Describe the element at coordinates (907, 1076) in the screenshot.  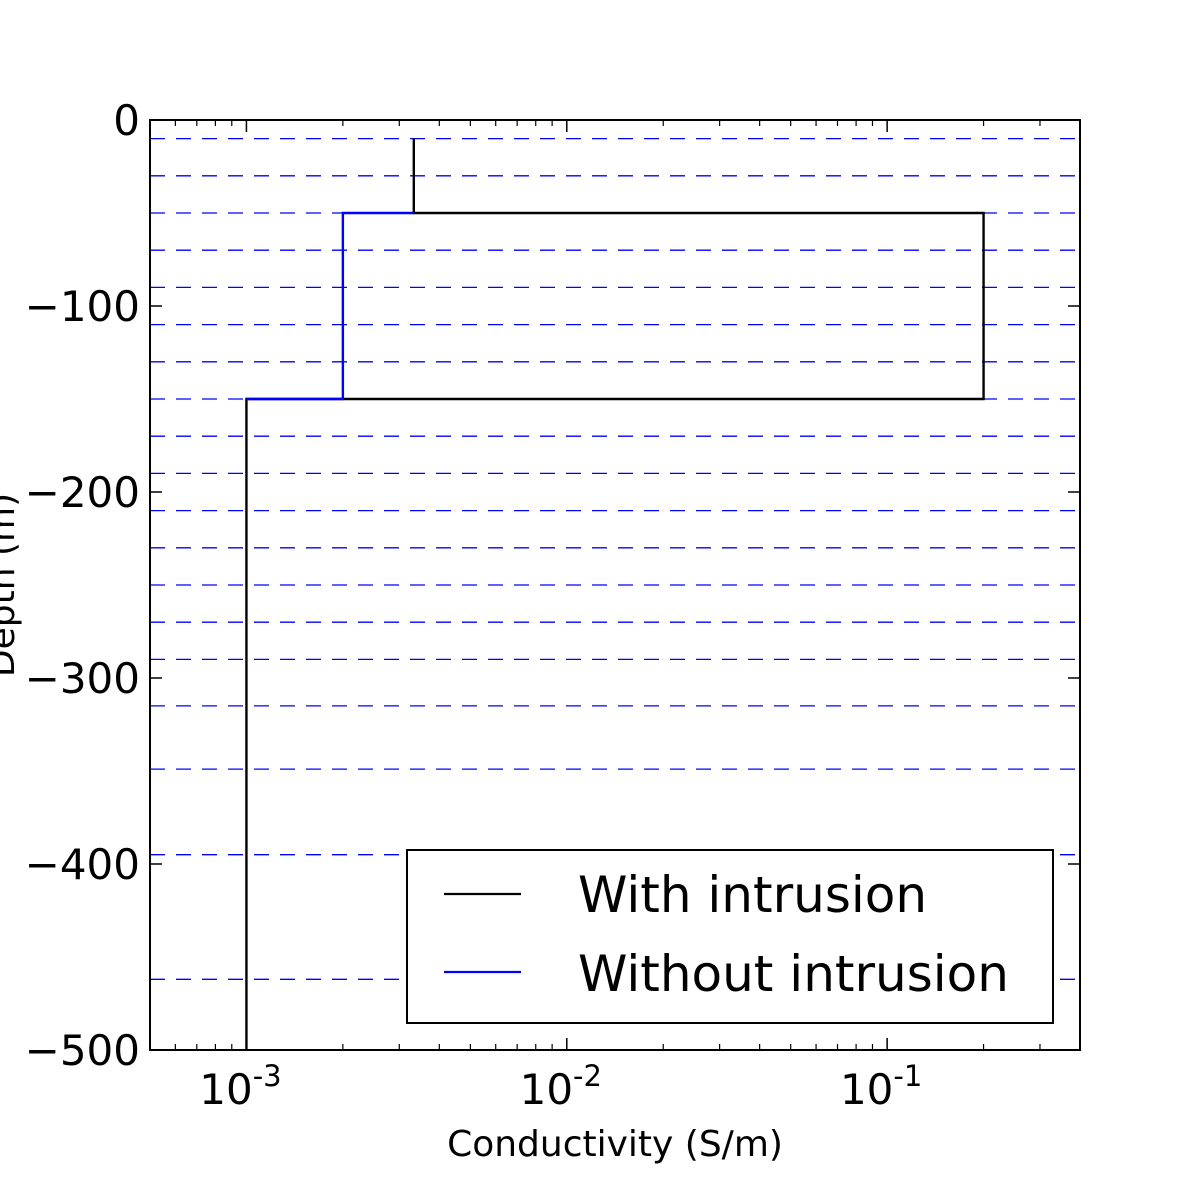
I see `x-tick-label-exponent: -1` at that location.